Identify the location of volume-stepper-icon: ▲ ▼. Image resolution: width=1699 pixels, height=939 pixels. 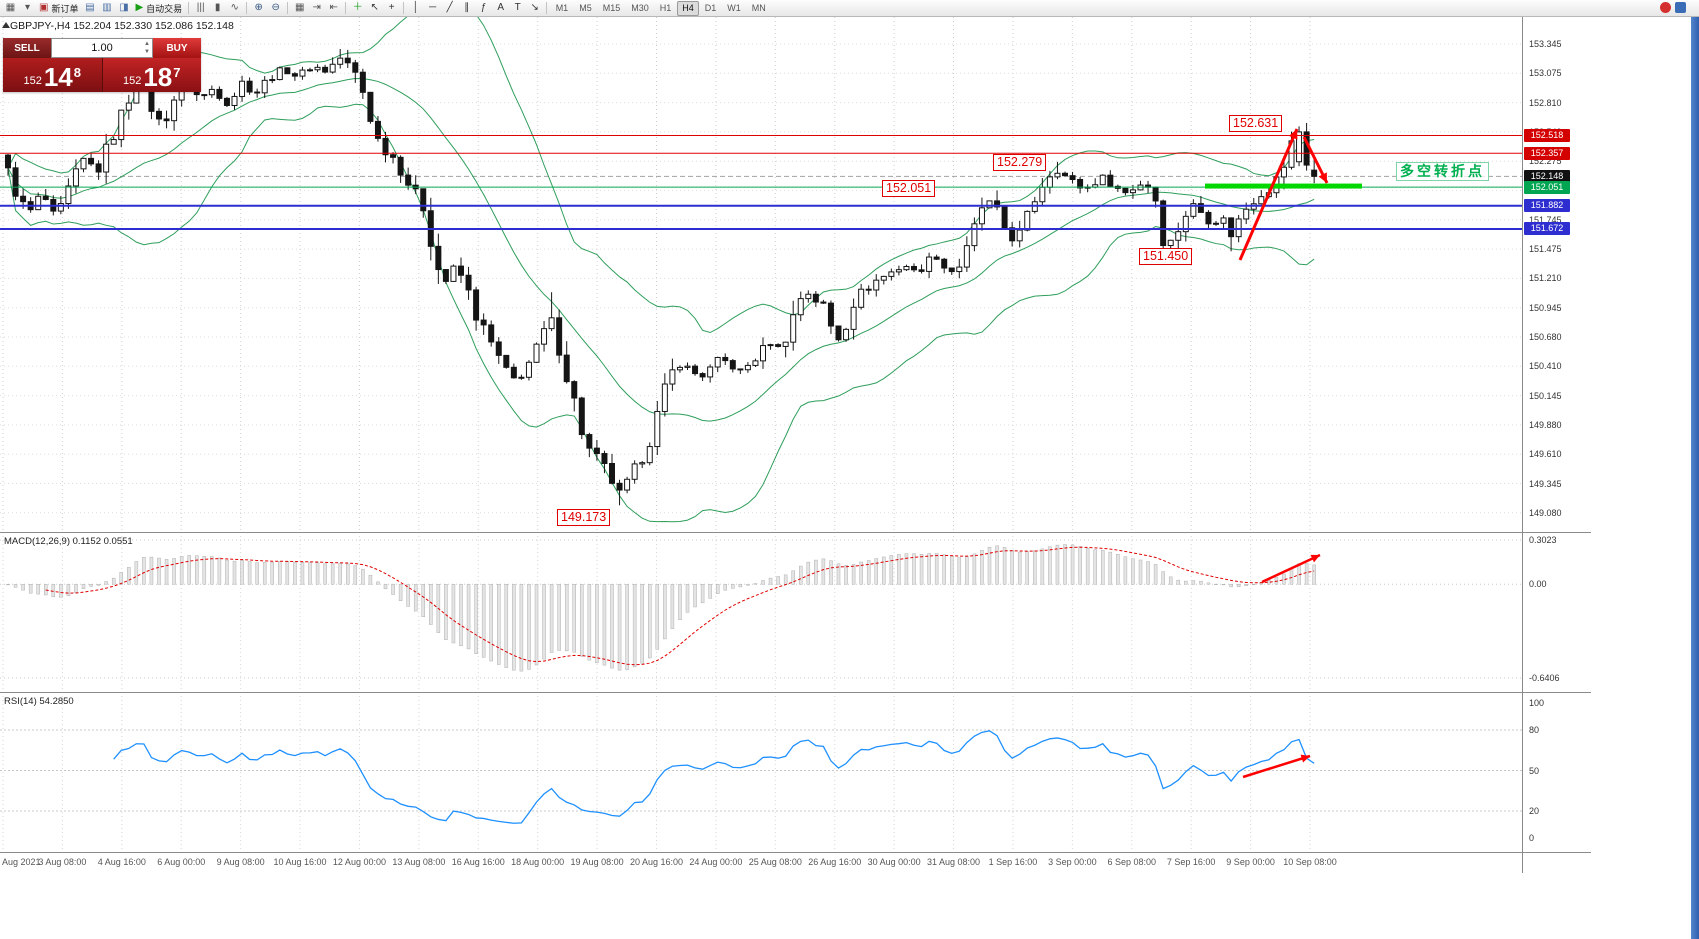
(147, 48).